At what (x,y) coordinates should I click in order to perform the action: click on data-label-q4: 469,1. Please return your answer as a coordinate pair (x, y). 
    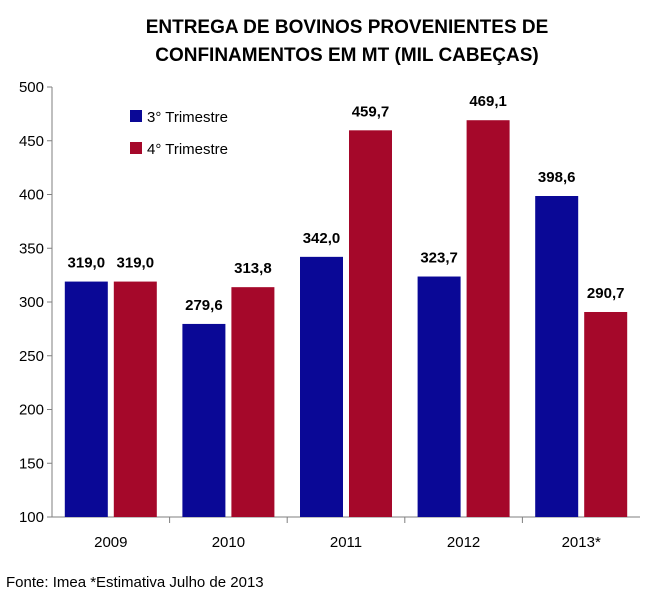
    Looking at the image, I should click on (488, 101).